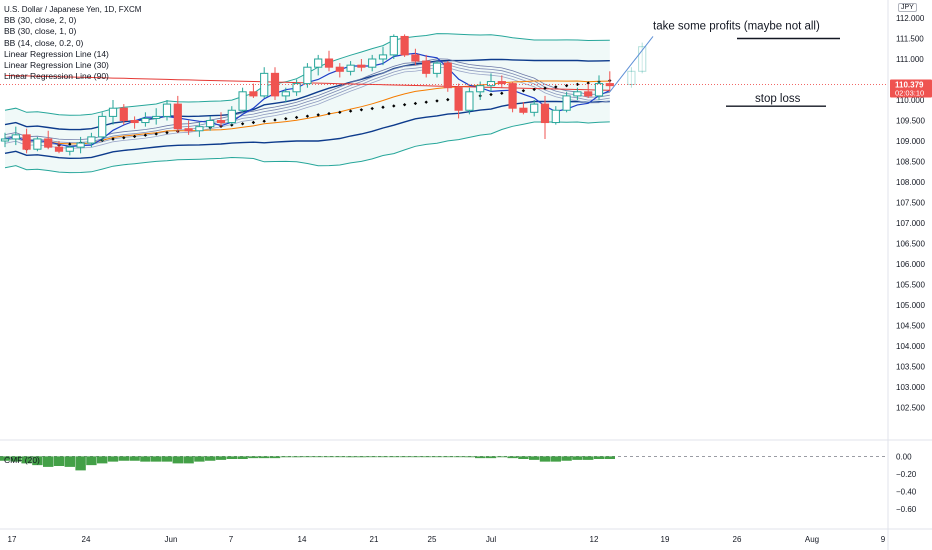 This screenshot has height=550, width=932. Describe the element at coordinates (40, 31) in the screenshot. I see `legend-item-bb-30-1: BB (30, close, 1, 0)` at that location.